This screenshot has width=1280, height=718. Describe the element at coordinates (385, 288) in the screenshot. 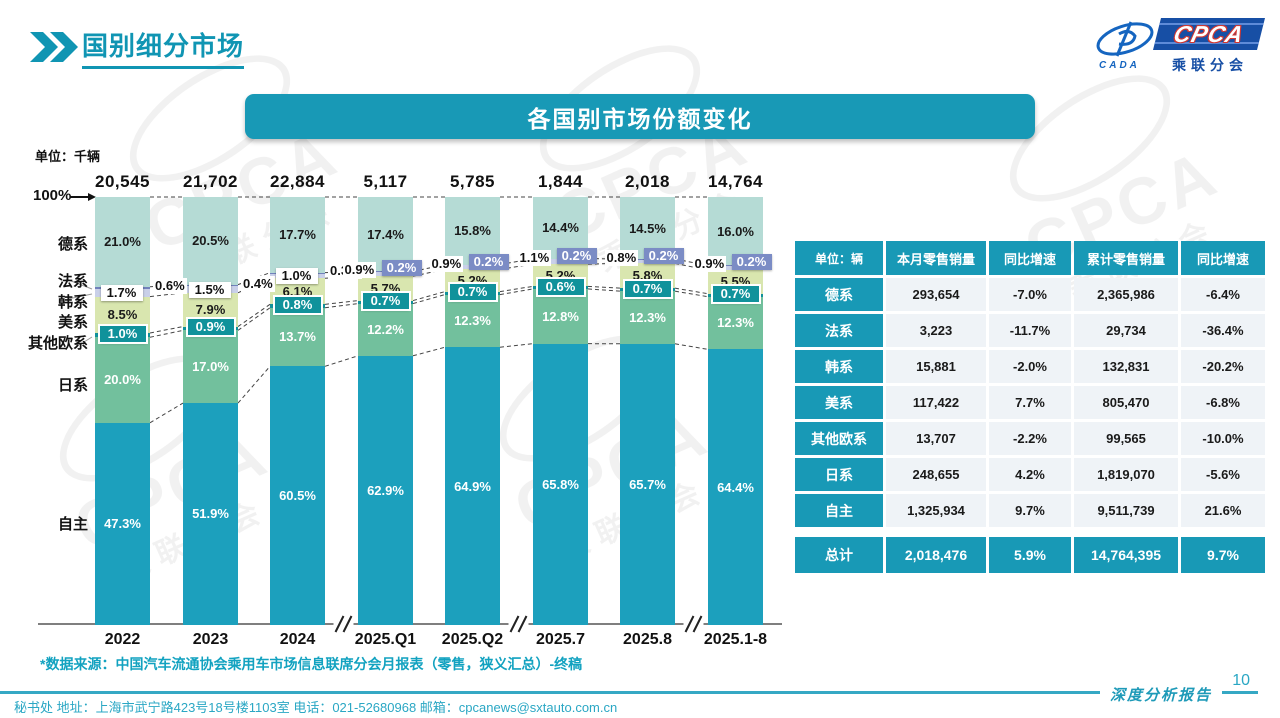

I see `segment-value-label: 5.7%` at that location.